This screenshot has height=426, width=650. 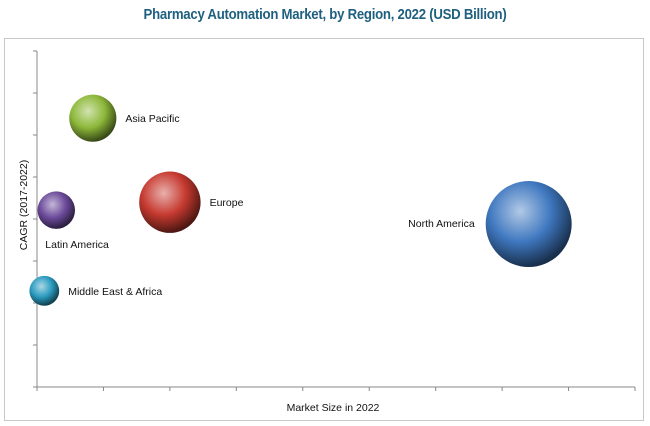 I want to click on bubble-middle-east-africa, so click(x=44, y=290).